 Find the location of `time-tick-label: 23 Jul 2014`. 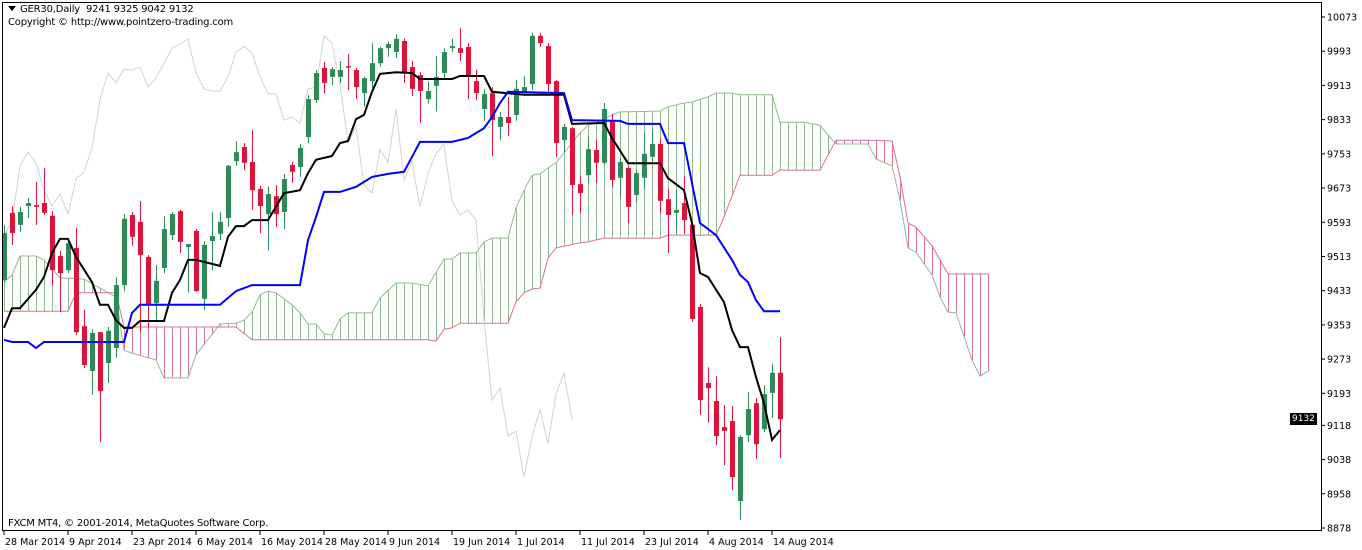

time-tick-label: 23 Jul 2014 is located at coordinates (672, 542).